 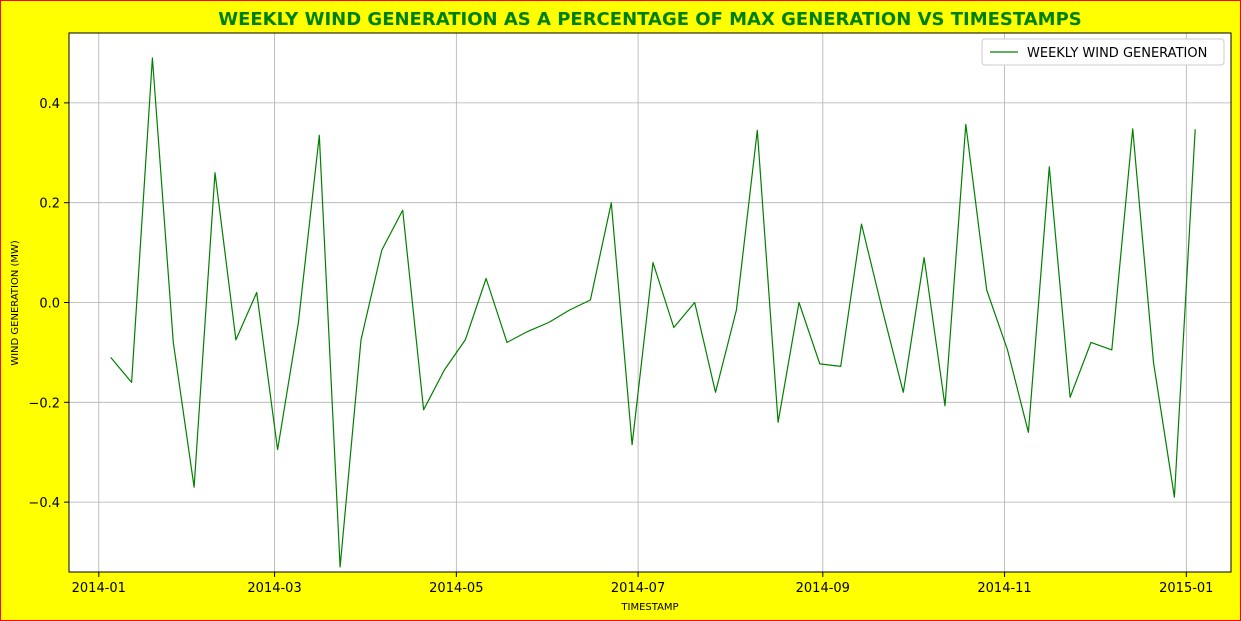 What do you see at coordinates (15, 303) in the screenshot?
I see `y-axis-label: WIND GENERATION (MW)` at bounding box center [15, 303].